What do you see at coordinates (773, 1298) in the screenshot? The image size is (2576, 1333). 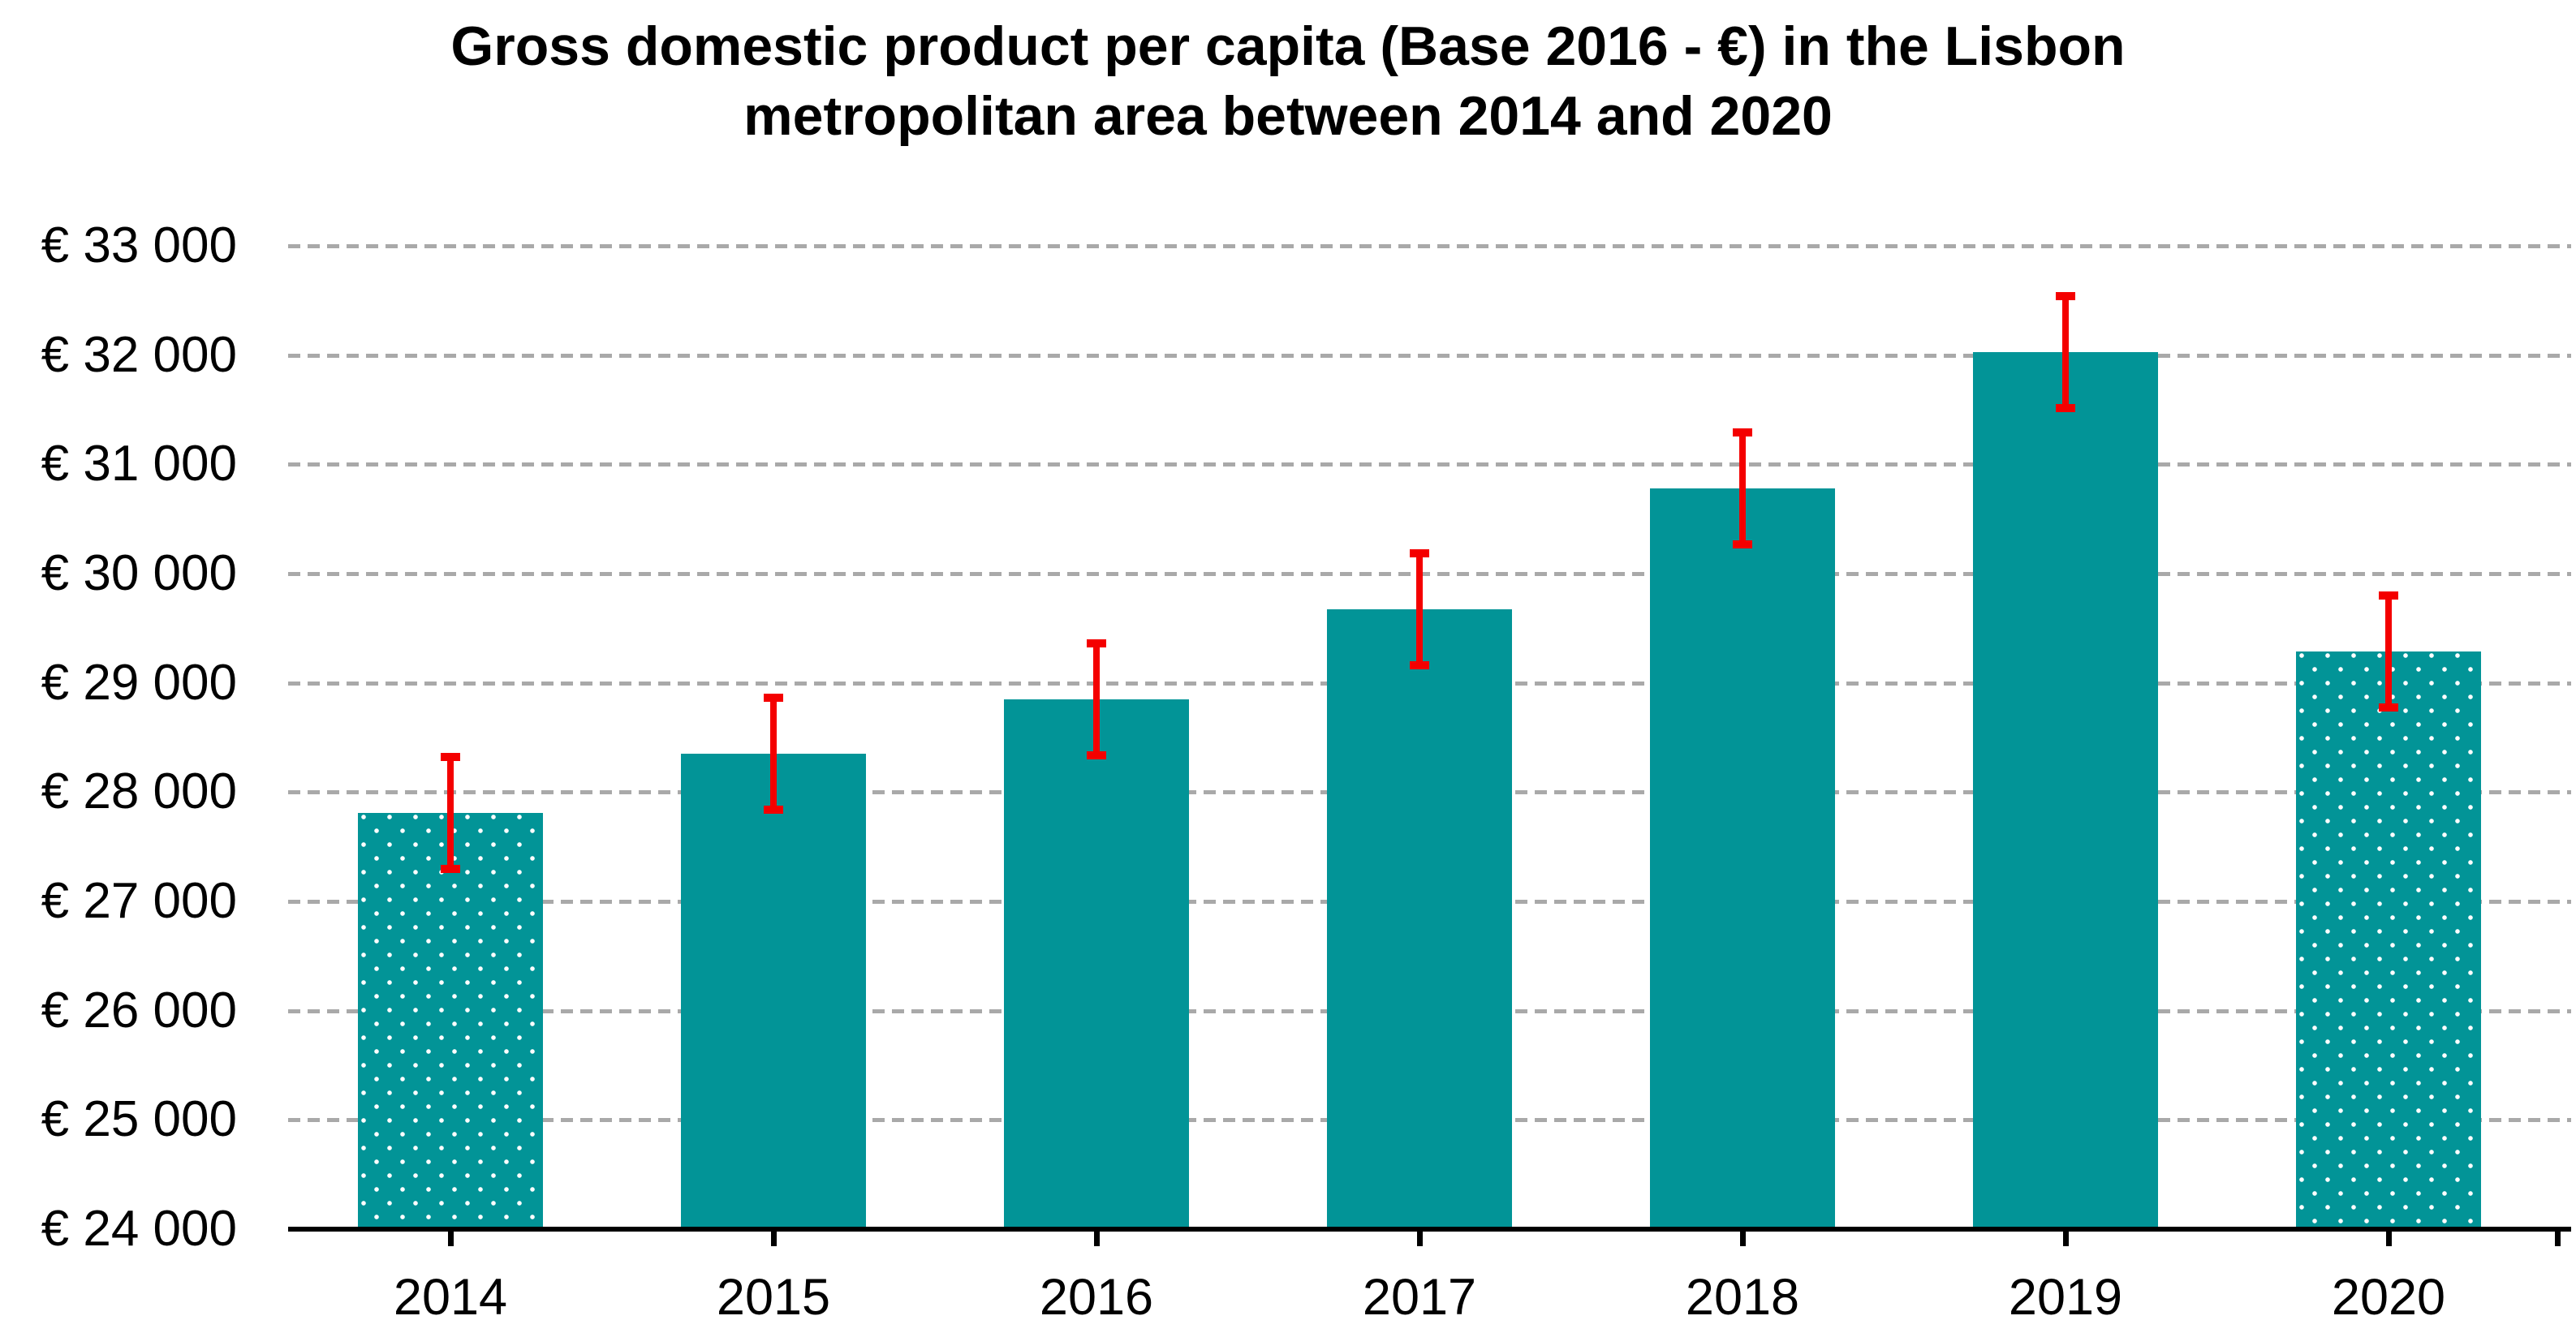 I see `x-axis-label-2015: 2015` at bounding box center [773, 1298].